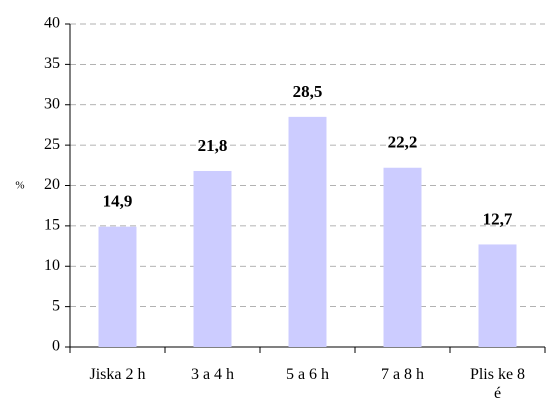  I want to click on value-label: 12,7, so click(498, 218).